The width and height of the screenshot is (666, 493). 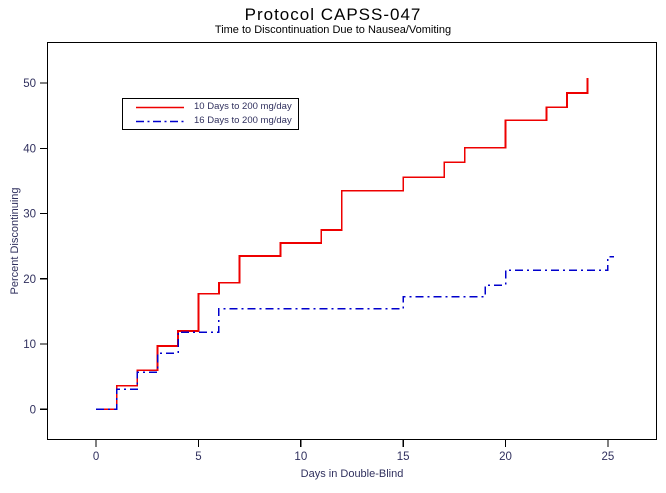 I want to click on solid-line-sample-icon, so click(x=160, y=107).